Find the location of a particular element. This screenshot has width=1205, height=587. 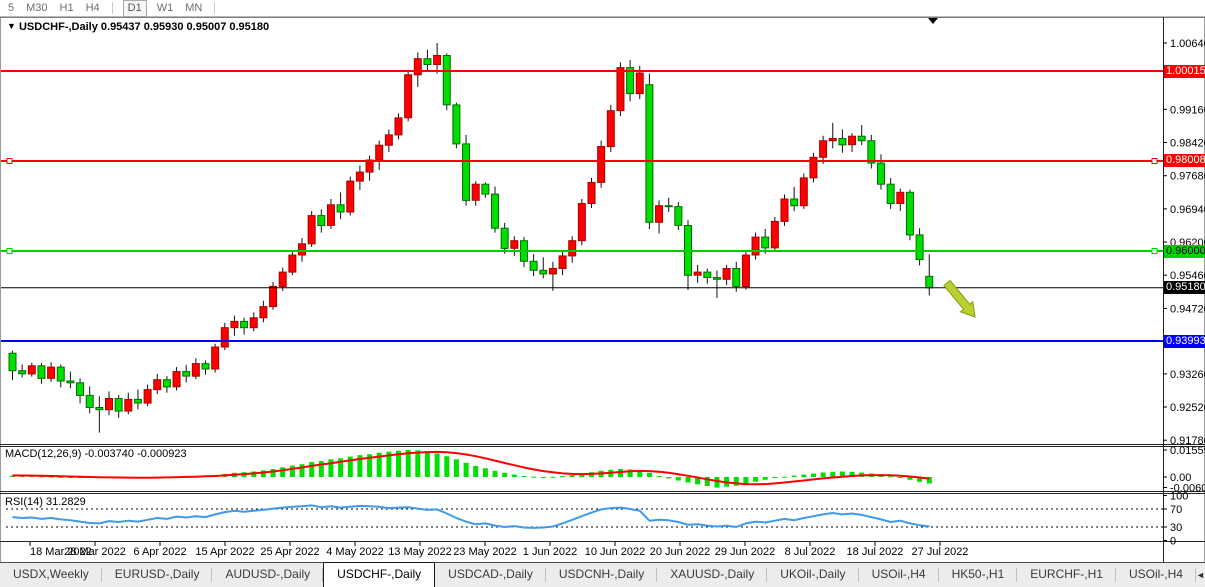

timeframe-toolbar: 5 M30 H1 H4 D1 W1 MN is located at coordinates (602, 8).